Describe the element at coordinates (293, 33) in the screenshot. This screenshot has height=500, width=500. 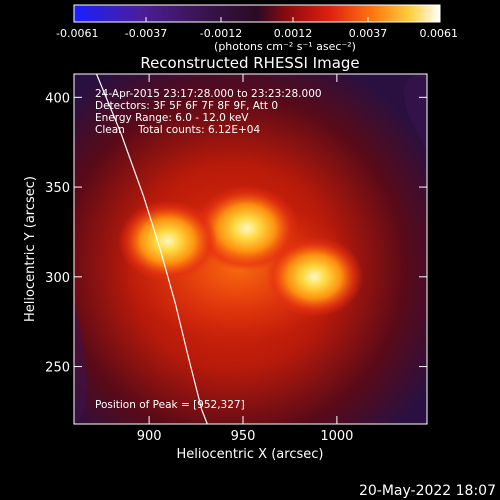
I see `colorbar-tick-label: 0.0012` at that location.